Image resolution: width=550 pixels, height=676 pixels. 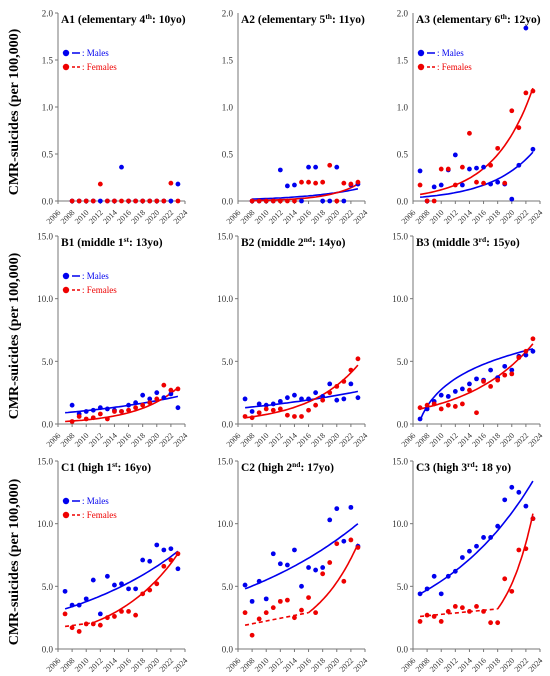 I want to click on y-tick-label: 15.0, so click(x=45, y=462).